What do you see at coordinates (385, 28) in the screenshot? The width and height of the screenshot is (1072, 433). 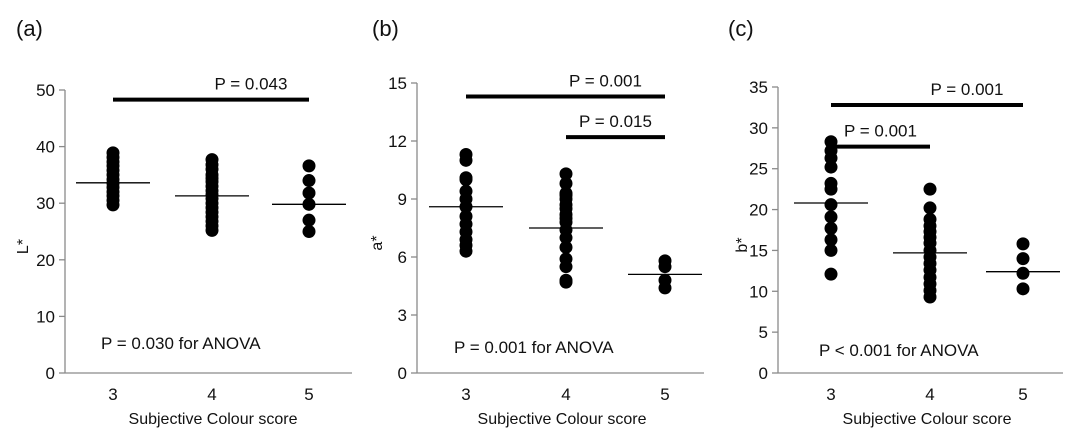 I see `panel-label: (b)` at bounding box center [385, 28].